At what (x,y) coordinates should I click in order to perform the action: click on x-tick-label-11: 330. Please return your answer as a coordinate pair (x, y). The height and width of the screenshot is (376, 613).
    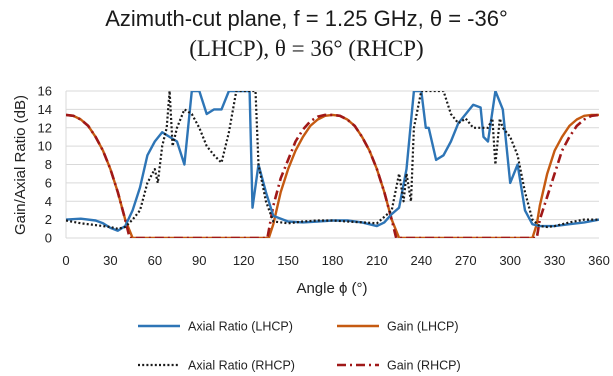
    Looking at the image, I should click on (555, 260).